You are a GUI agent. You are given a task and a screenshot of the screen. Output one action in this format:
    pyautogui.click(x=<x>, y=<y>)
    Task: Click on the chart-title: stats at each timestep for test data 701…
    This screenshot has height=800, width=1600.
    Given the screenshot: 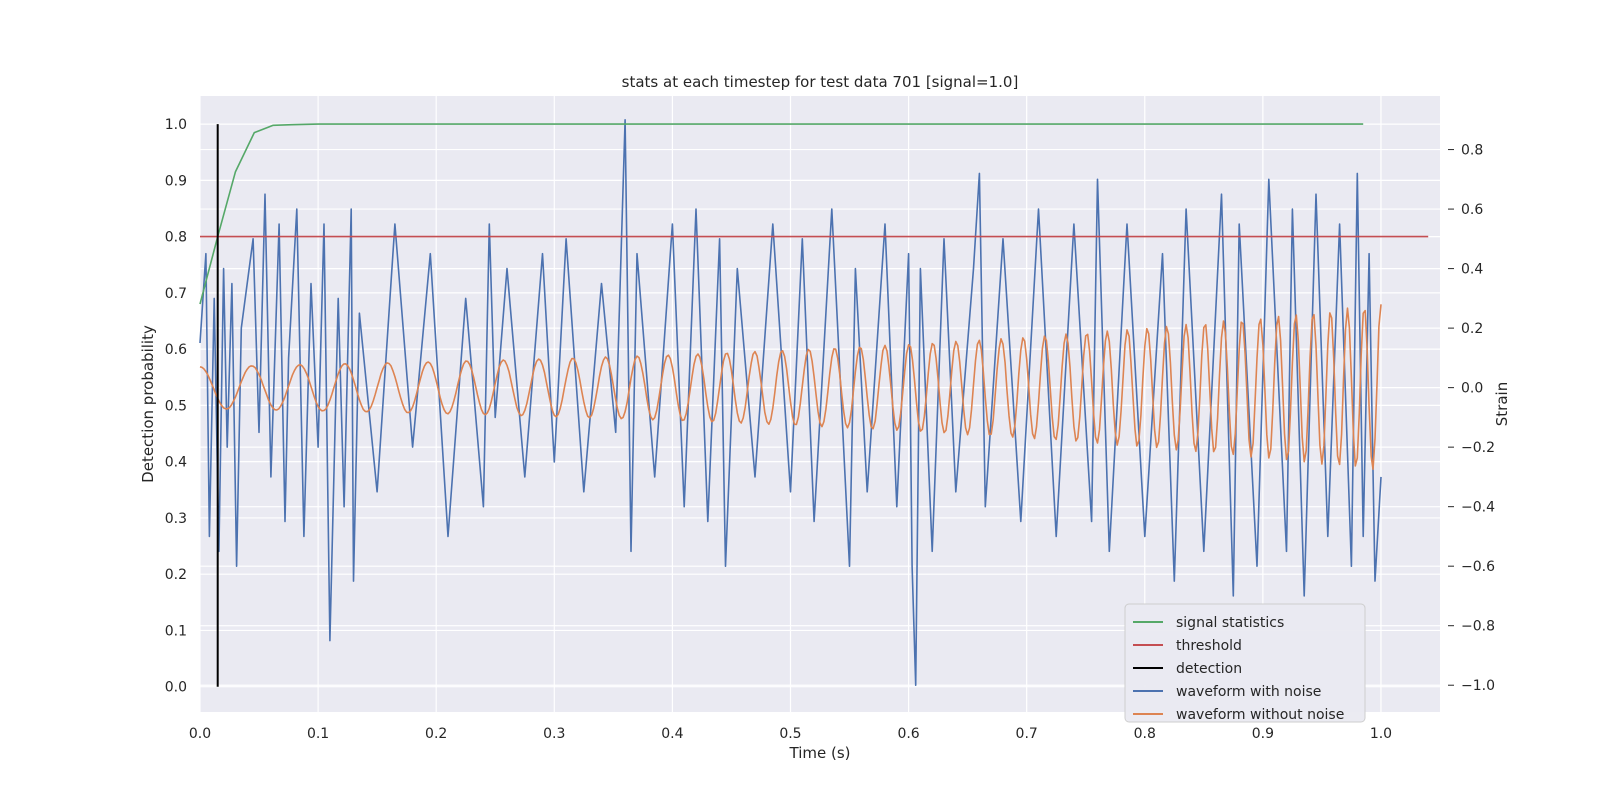 What is the action you would take?
    pyautogui.click(x=820, y=82)
    